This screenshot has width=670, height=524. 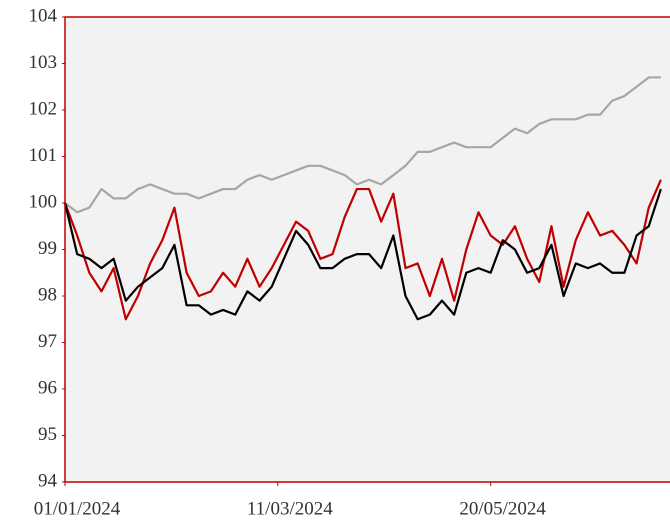 What do you see at coordinates (43, 155) in the screenshot?
I see `y-tick-label: 101` at bounding box center [43, 155].